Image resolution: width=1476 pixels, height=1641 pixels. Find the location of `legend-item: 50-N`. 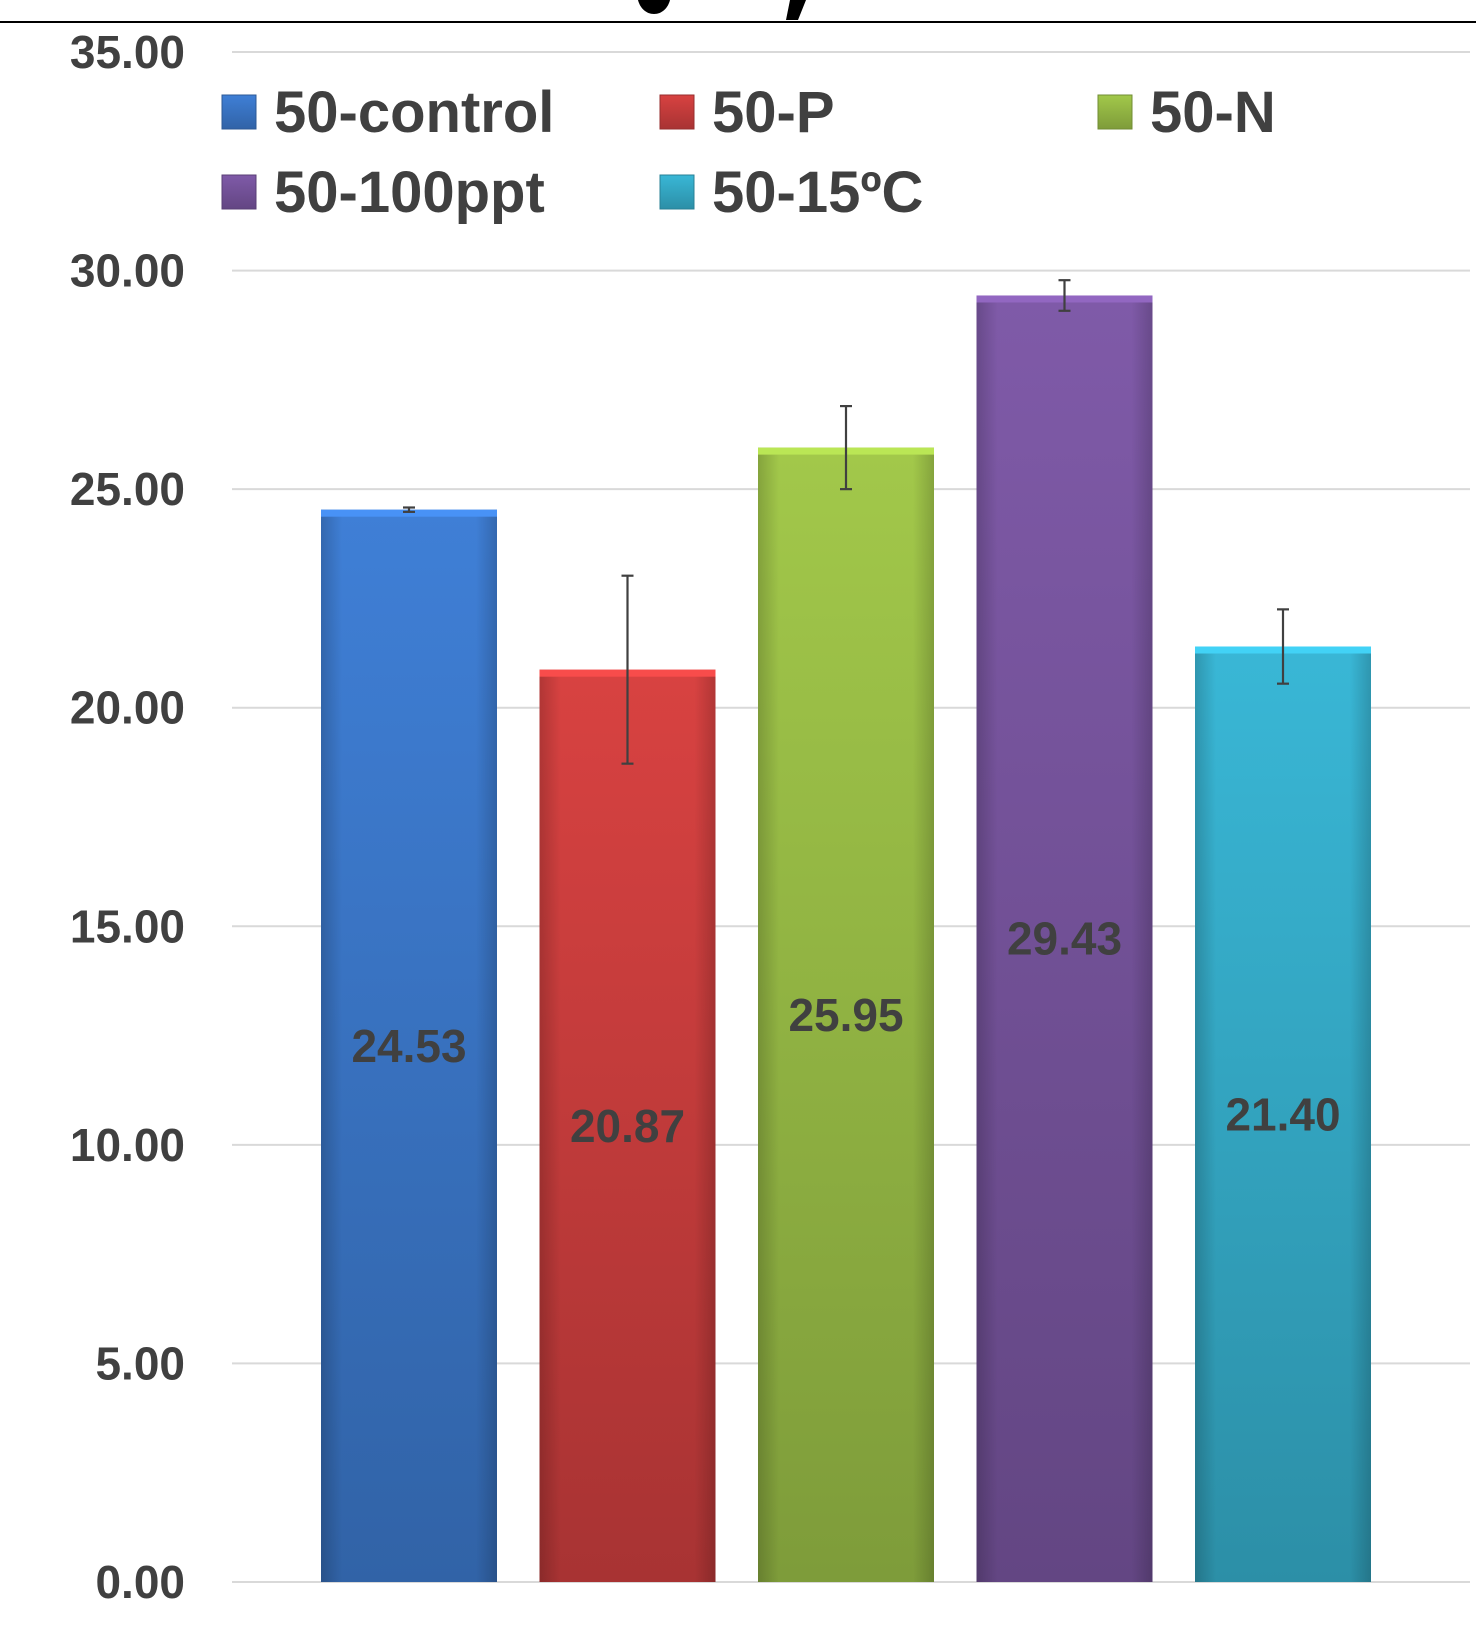

legend-item: 50-N is located at coordinates (1186, 112).